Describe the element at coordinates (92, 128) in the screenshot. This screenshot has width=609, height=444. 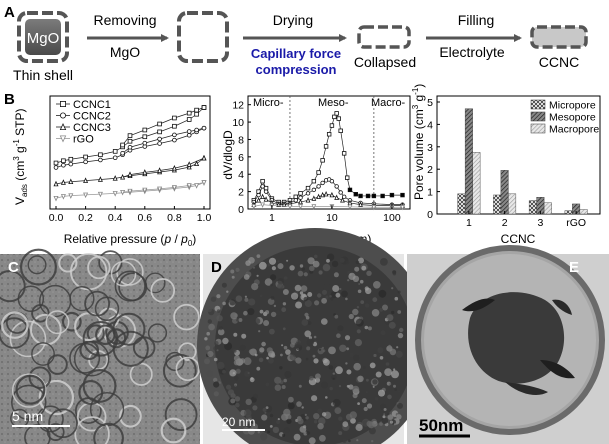
I see `legend-label-ccnc3: CCNC3` at that location.